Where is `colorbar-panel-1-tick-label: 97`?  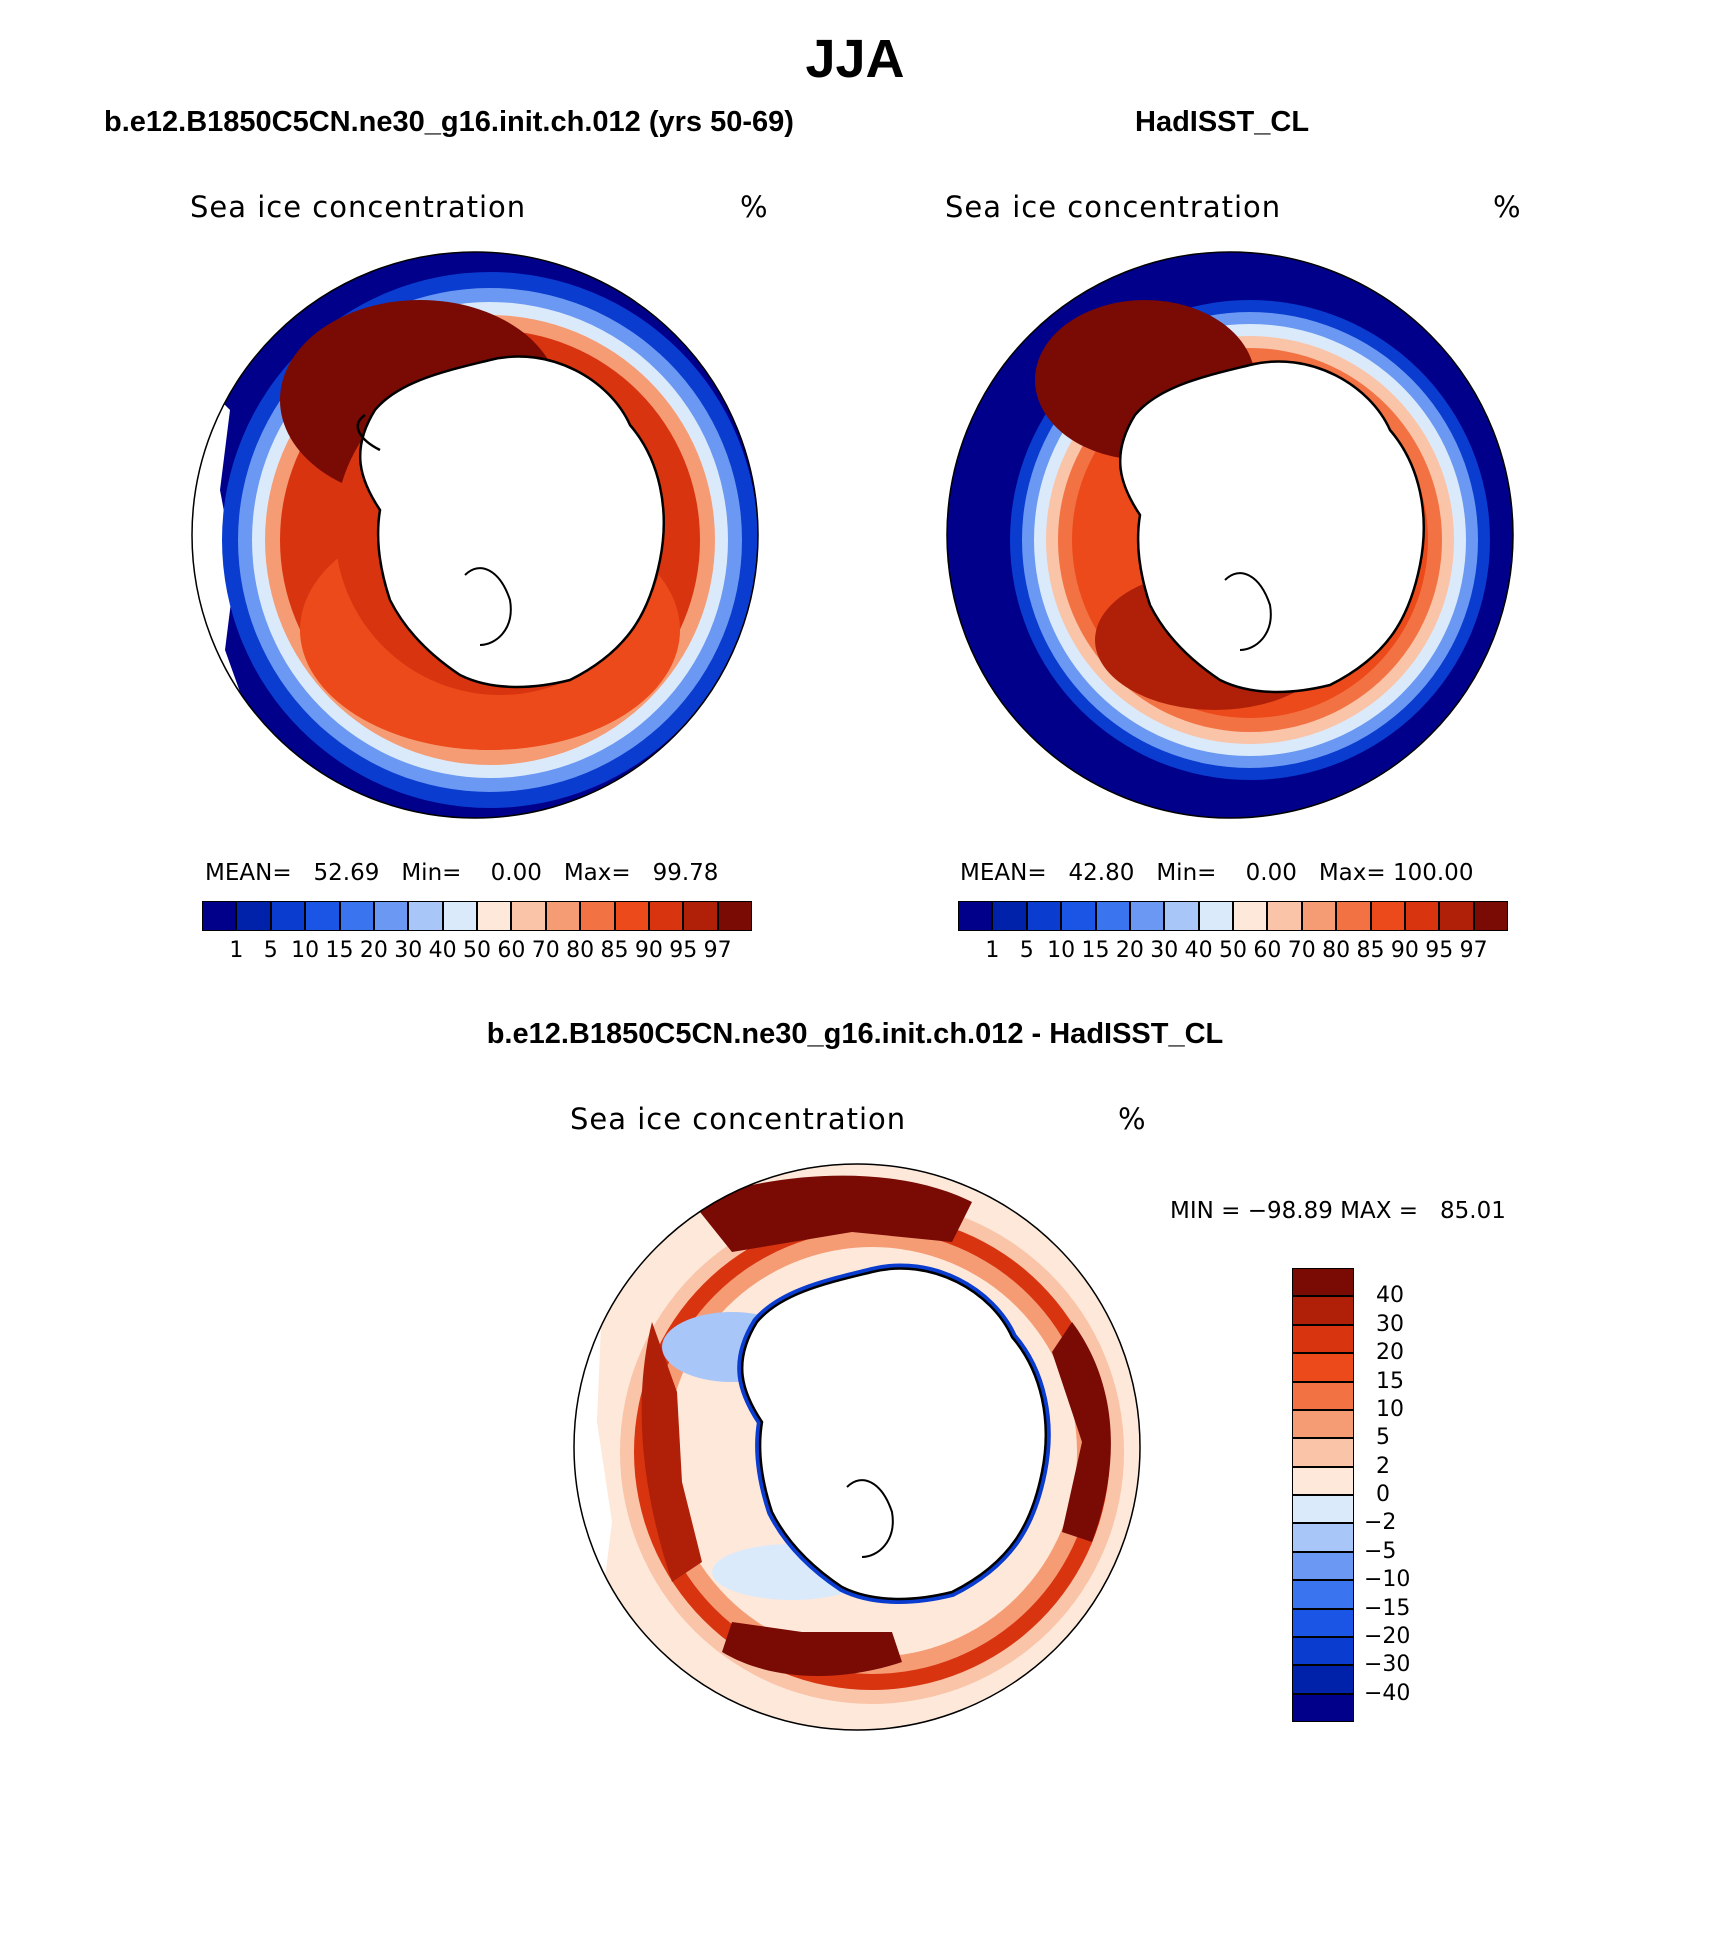
colorbar-panel-1-tick-label: 97 is located at coordinates (717, 950).